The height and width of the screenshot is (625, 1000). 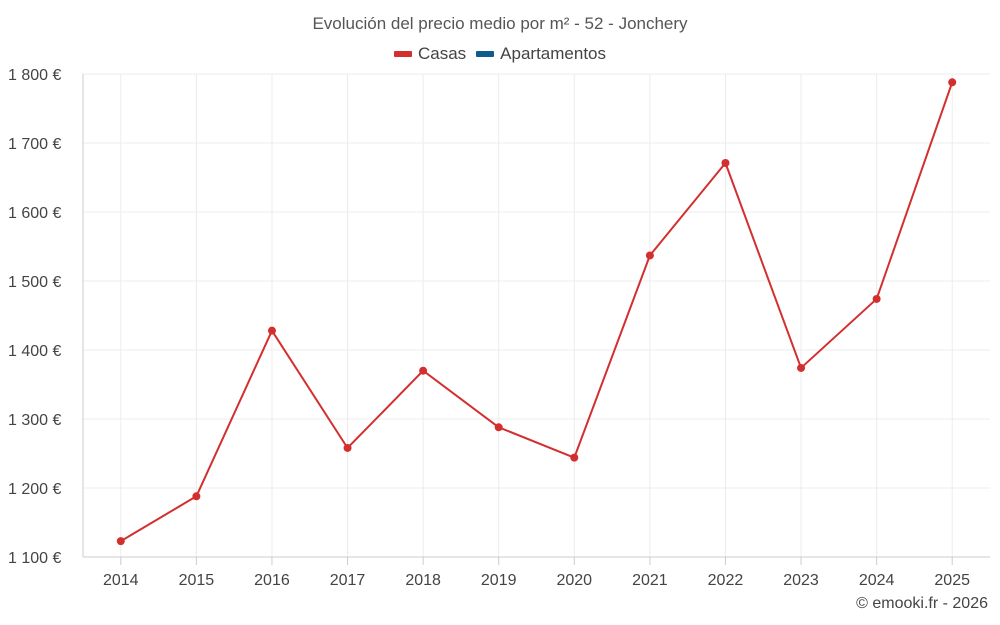 What do you see at coordinates (34, 144) in the screenshot?
I see `y-tick-label: 1 700 €` at bounding box center [34, 144].